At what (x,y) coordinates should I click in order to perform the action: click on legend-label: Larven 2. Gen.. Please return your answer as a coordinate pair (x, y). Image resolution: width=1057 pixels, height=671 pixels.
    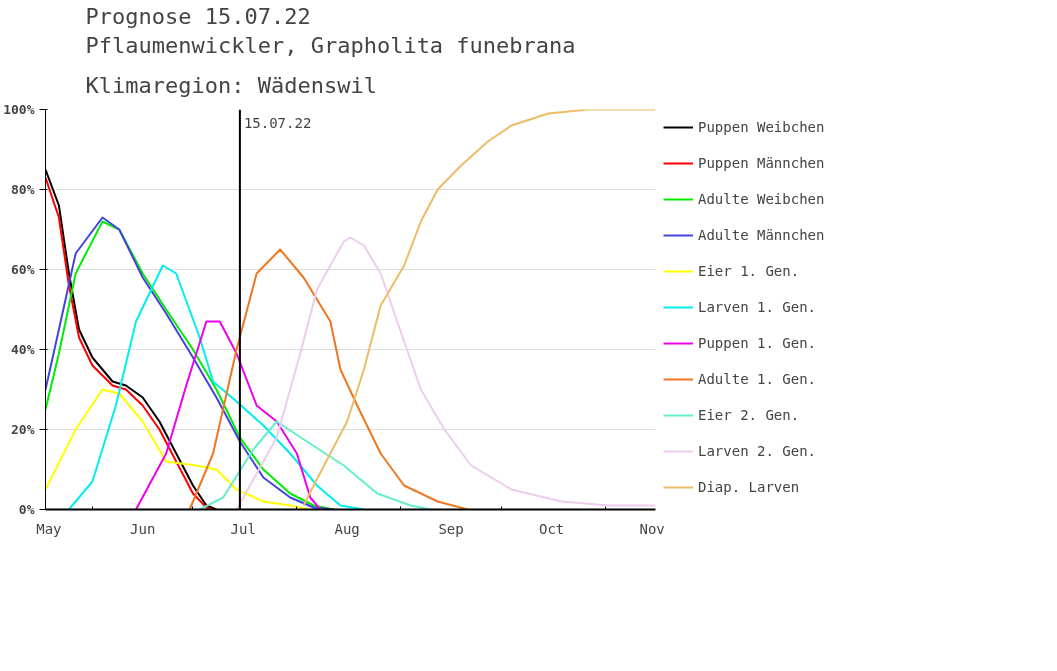
    Looking at the image, I should click on (757, 451).